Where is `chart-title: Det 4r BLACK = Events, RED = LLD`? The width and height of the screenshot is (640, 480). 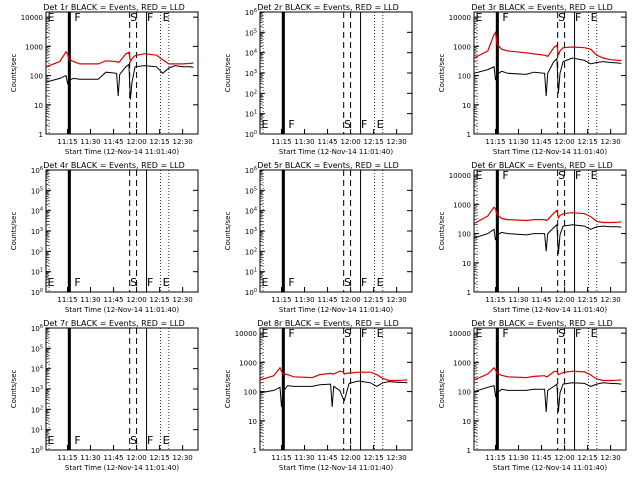 chart-title: Det 4r BLACK = Events, RED = LLD is located at coordinates (114, 165).